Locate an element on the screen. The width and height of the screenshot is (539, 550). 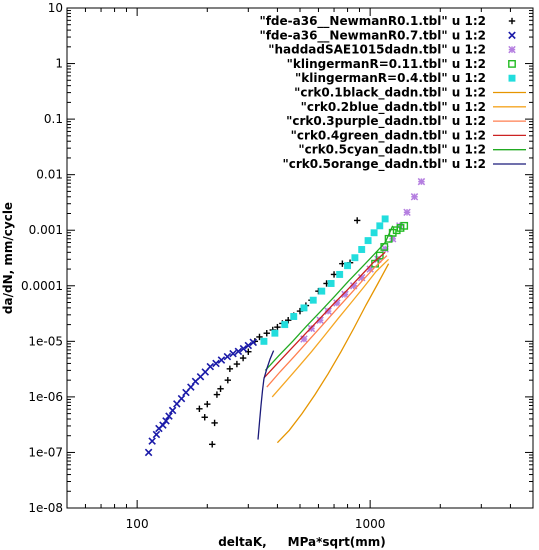
x-tick-label: 100 is located at coordinates (137, 524).